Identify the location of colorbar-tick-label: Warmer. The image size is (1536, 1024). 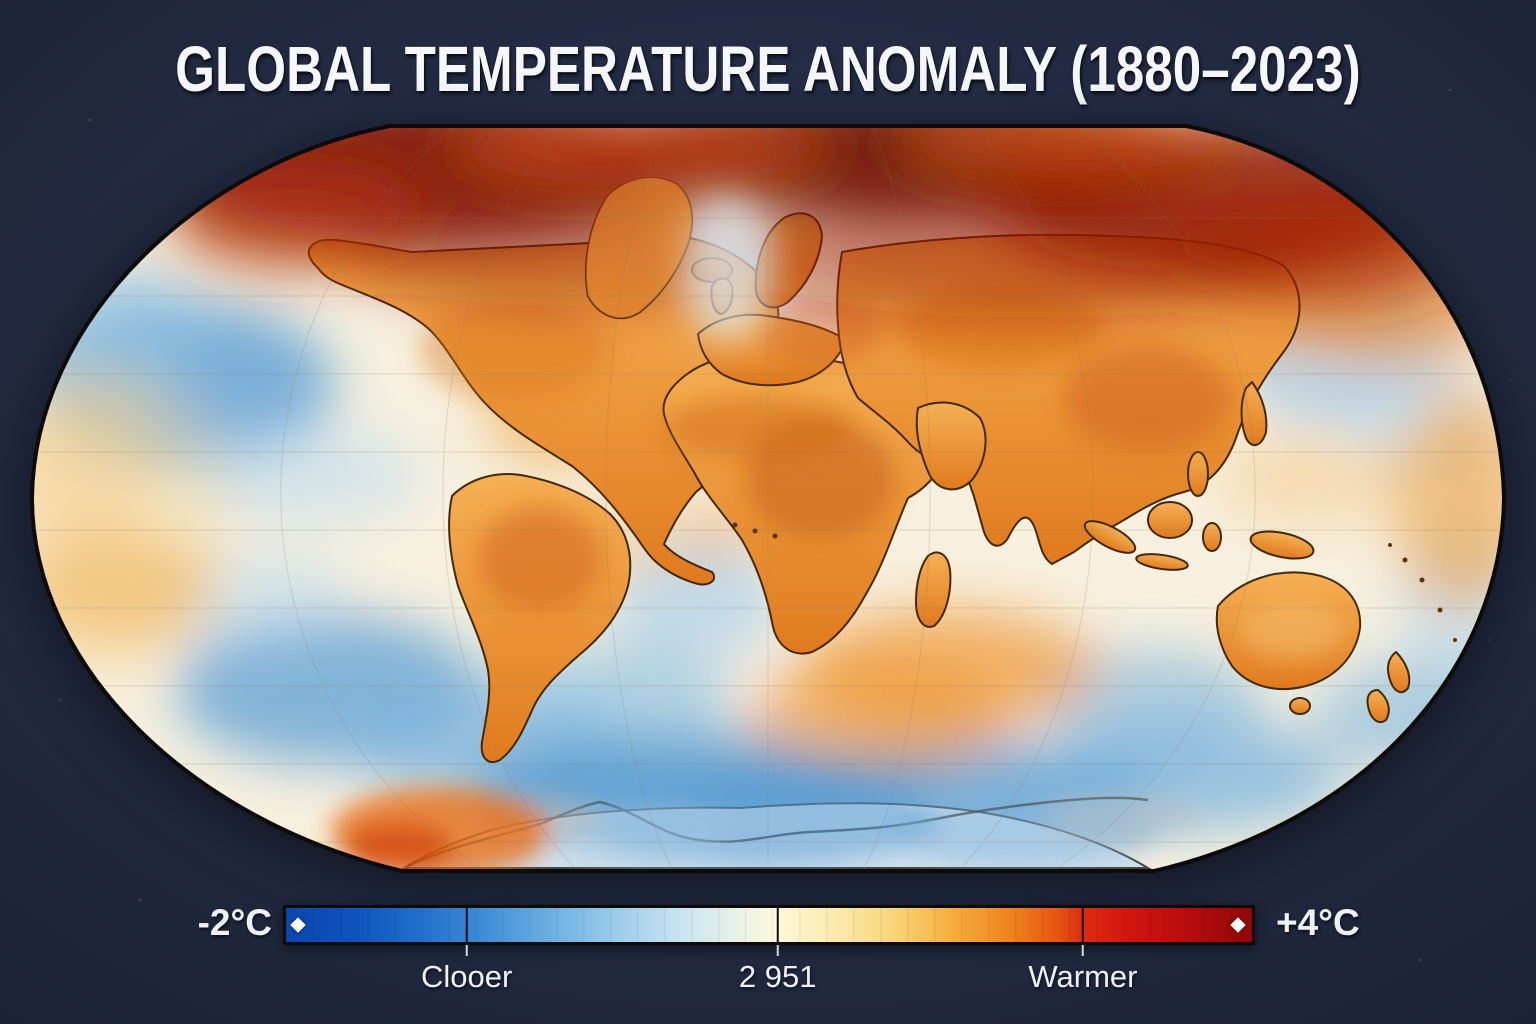
(1083, 976).